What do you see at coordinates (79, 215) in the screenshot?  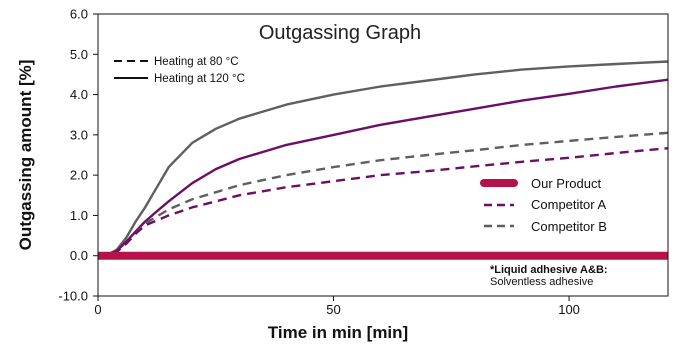 I see `y-tick-label: 1.0` at bounding box center [79, 215].